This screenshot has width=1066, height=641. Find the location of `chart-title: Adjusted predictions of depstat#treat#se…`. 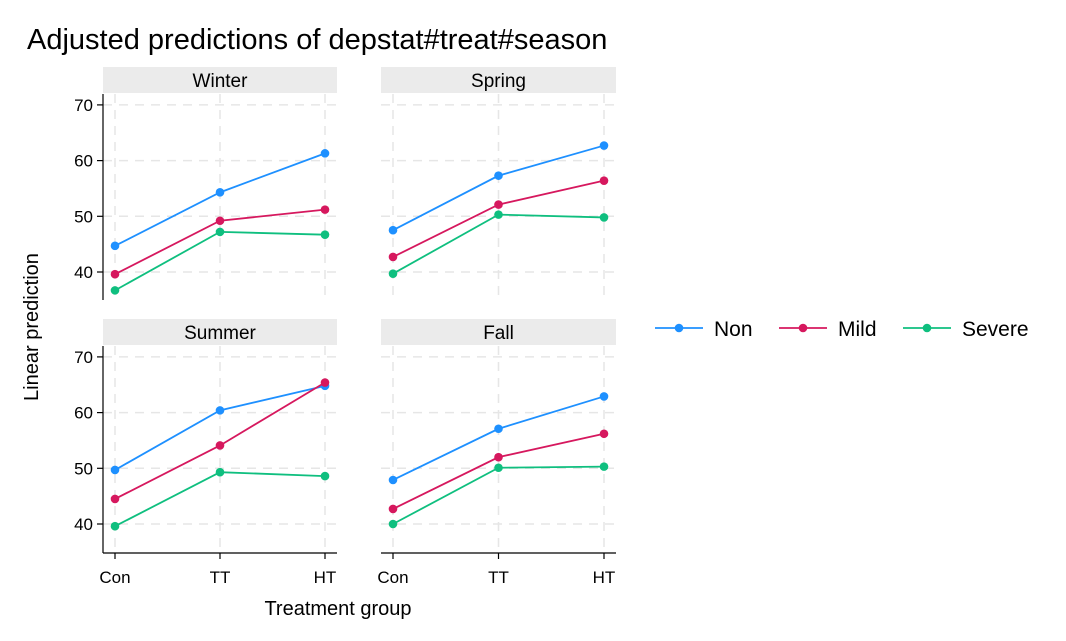

chart-title: Adjusted predictions of depstat#treat#se… is located at coordinates (317, 40).